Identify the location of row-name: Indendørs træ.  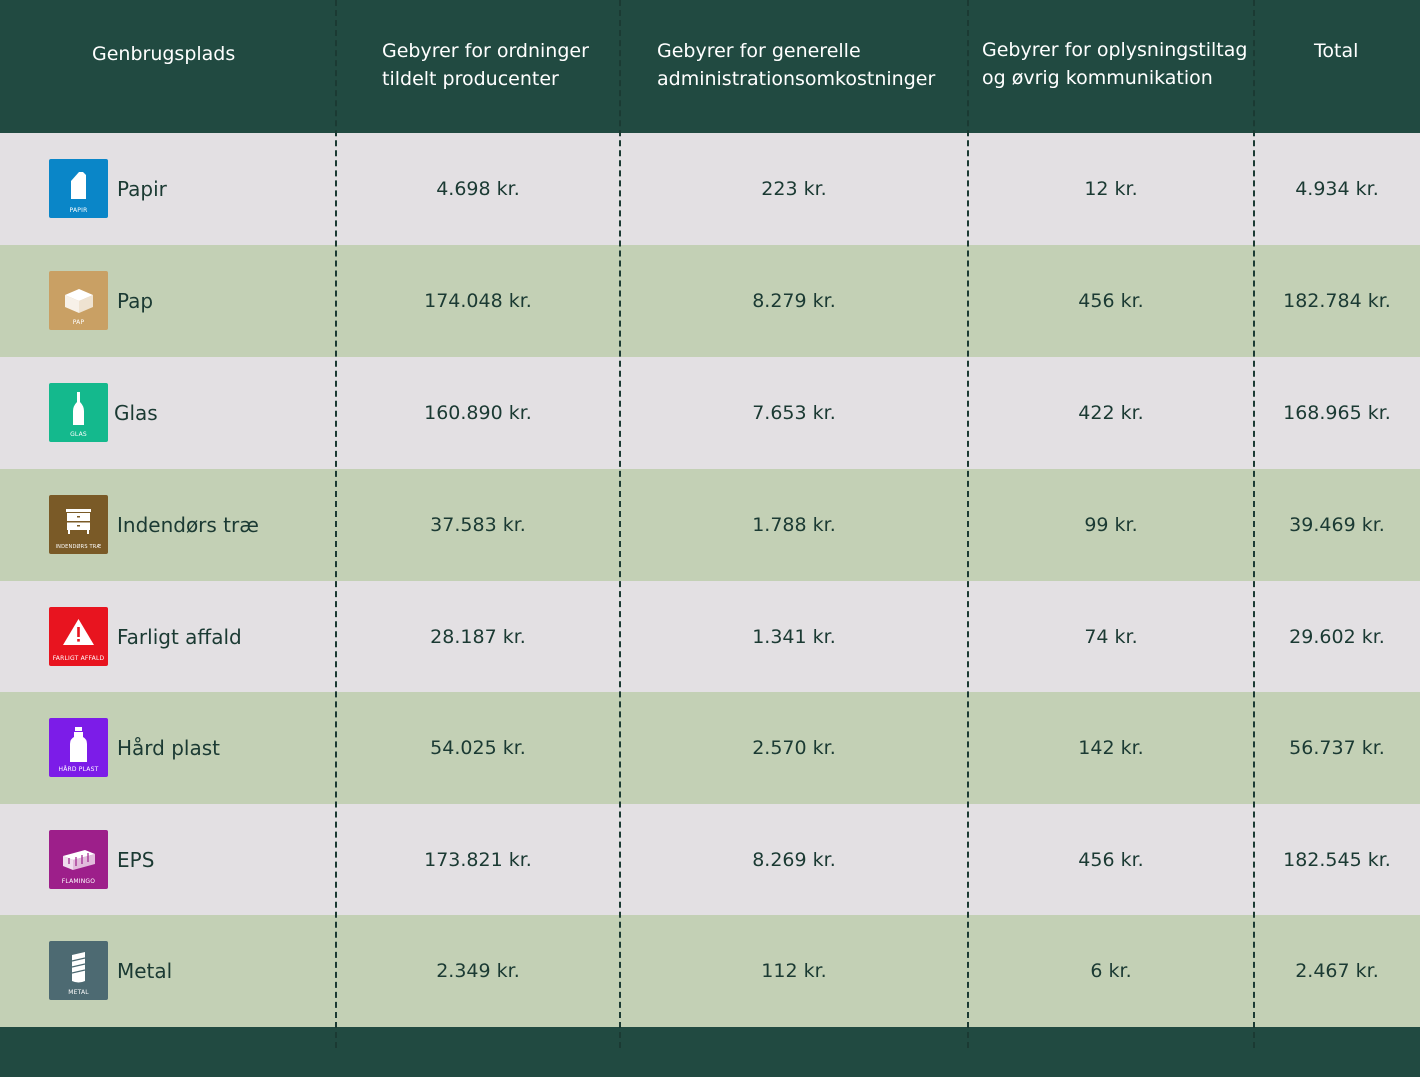
(188, 525).